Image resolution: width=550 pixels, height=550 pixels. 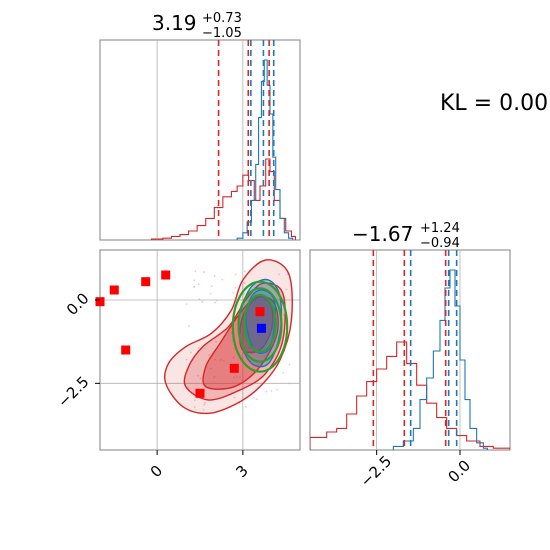 What do you see at coordinates (459, 471) in the screenshot?
I see `x-tick-label: 0.0` at bounding box center [459, 471].